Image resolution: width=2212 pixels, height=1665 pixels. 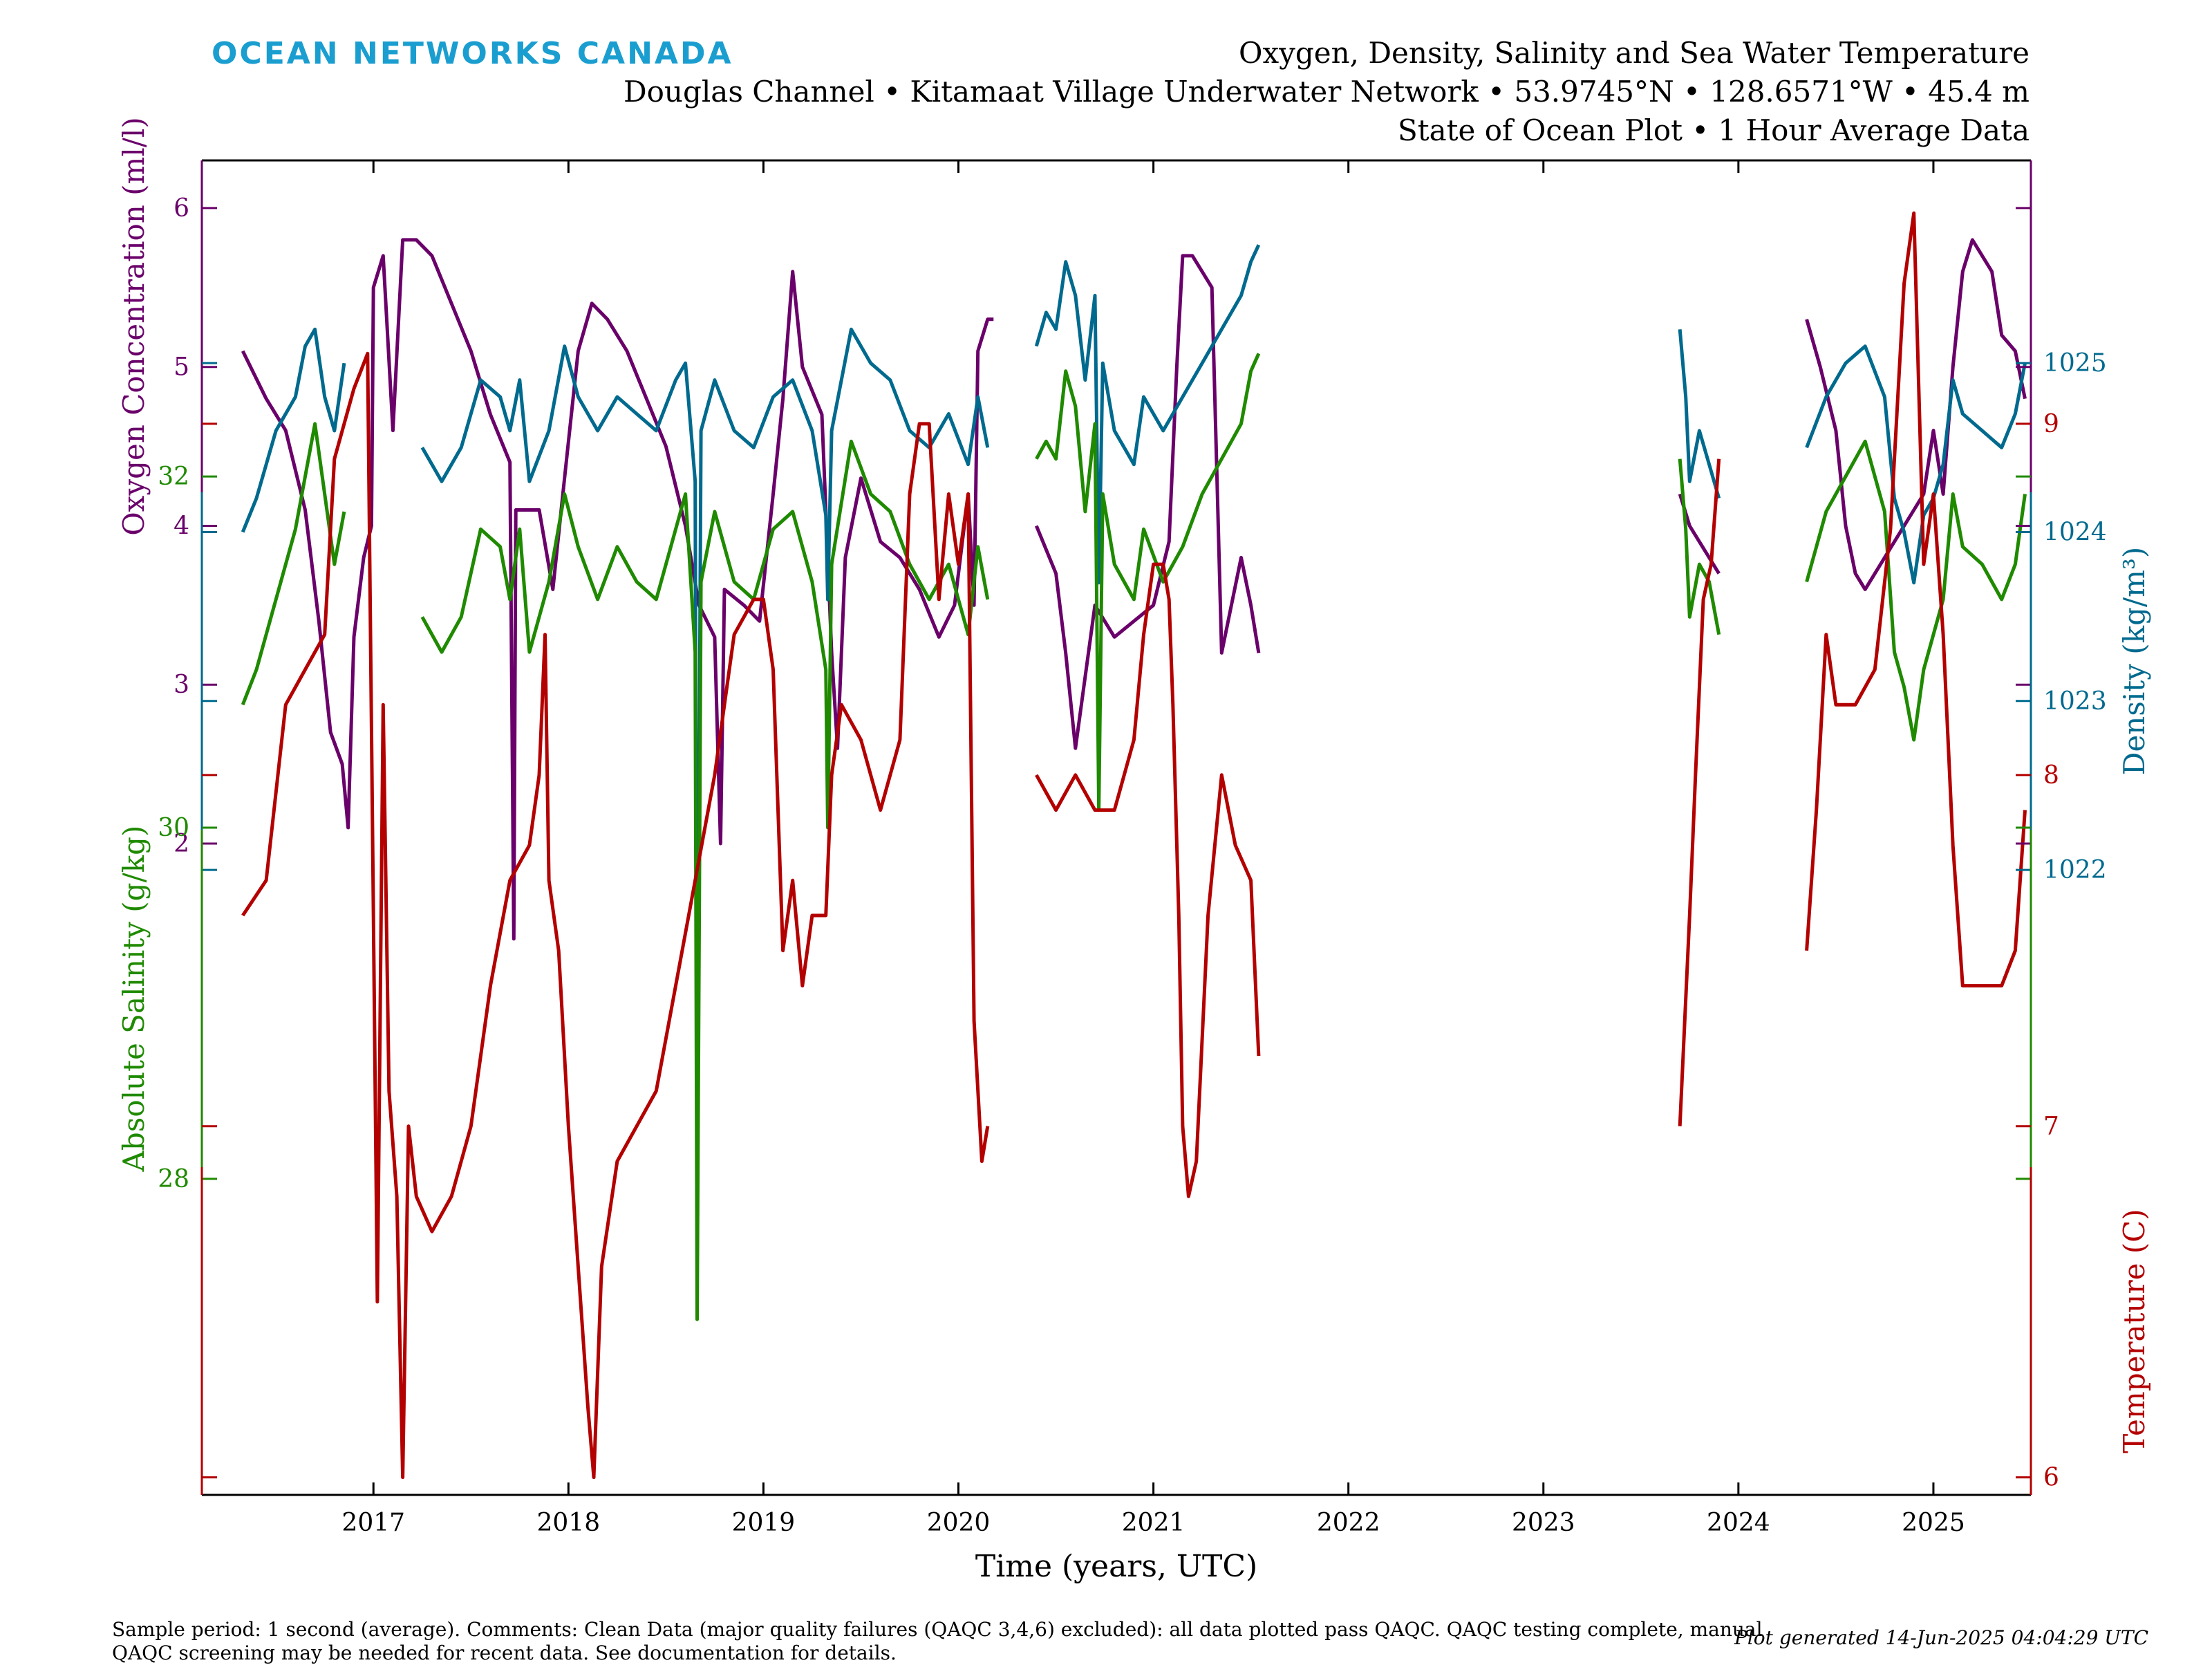 I want to click on x-tick-label: 2018, so click(x=569, y=1523).